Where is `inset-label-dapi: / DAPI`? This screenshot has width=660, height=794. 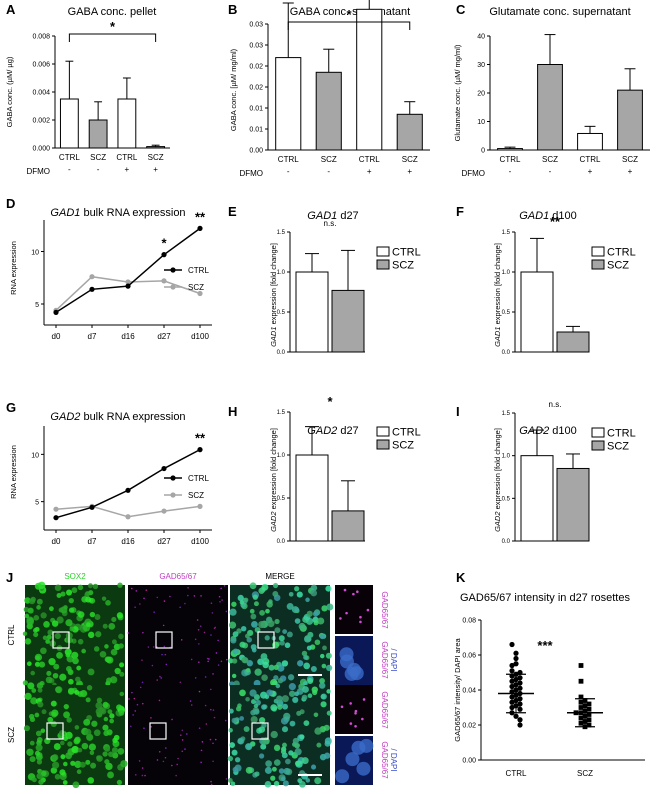
inset-label-dapi: / DAPI is located at coordinates (393, 659).